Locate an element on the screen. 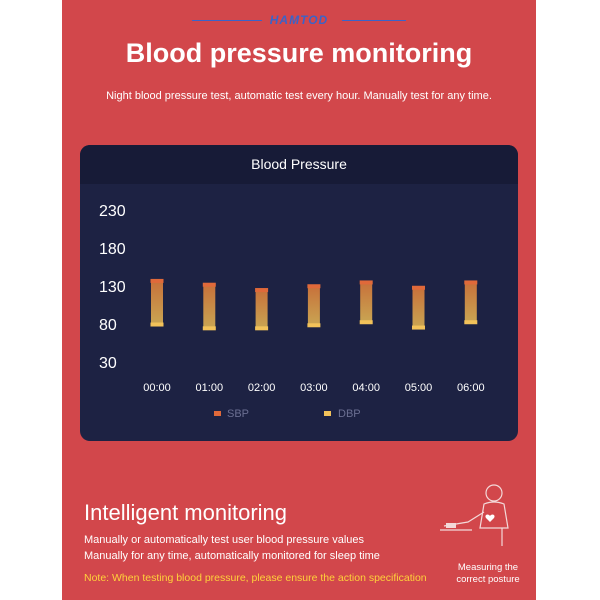 This screenshot has width=600, height=600. posture-caption: Measuring the correct posture is located at coordinates (488, 574).